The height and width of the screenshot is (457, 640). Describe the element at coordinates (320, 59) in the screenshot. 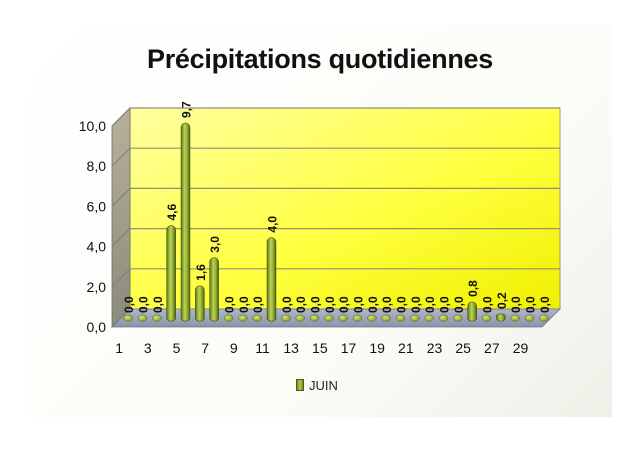

I see `chart-title: Précipitations quotidiennes` at that location.